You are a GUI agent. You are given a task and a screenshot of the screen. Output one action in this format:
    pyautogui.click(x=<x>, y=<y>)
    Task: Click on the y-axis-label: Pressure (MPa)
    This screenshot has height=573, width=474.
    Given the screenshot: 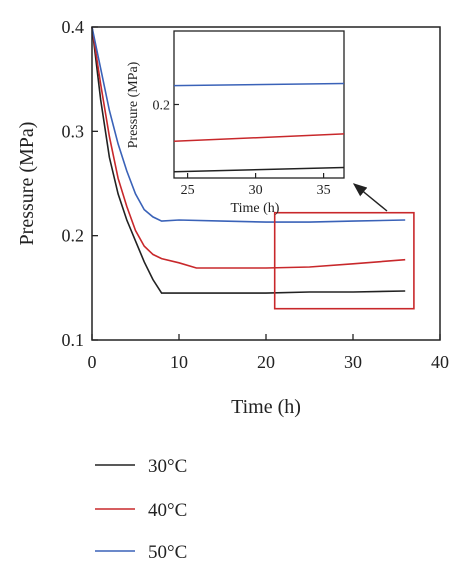 What is the action you would take?
    pyautogui.click(x=27, y=184)
    